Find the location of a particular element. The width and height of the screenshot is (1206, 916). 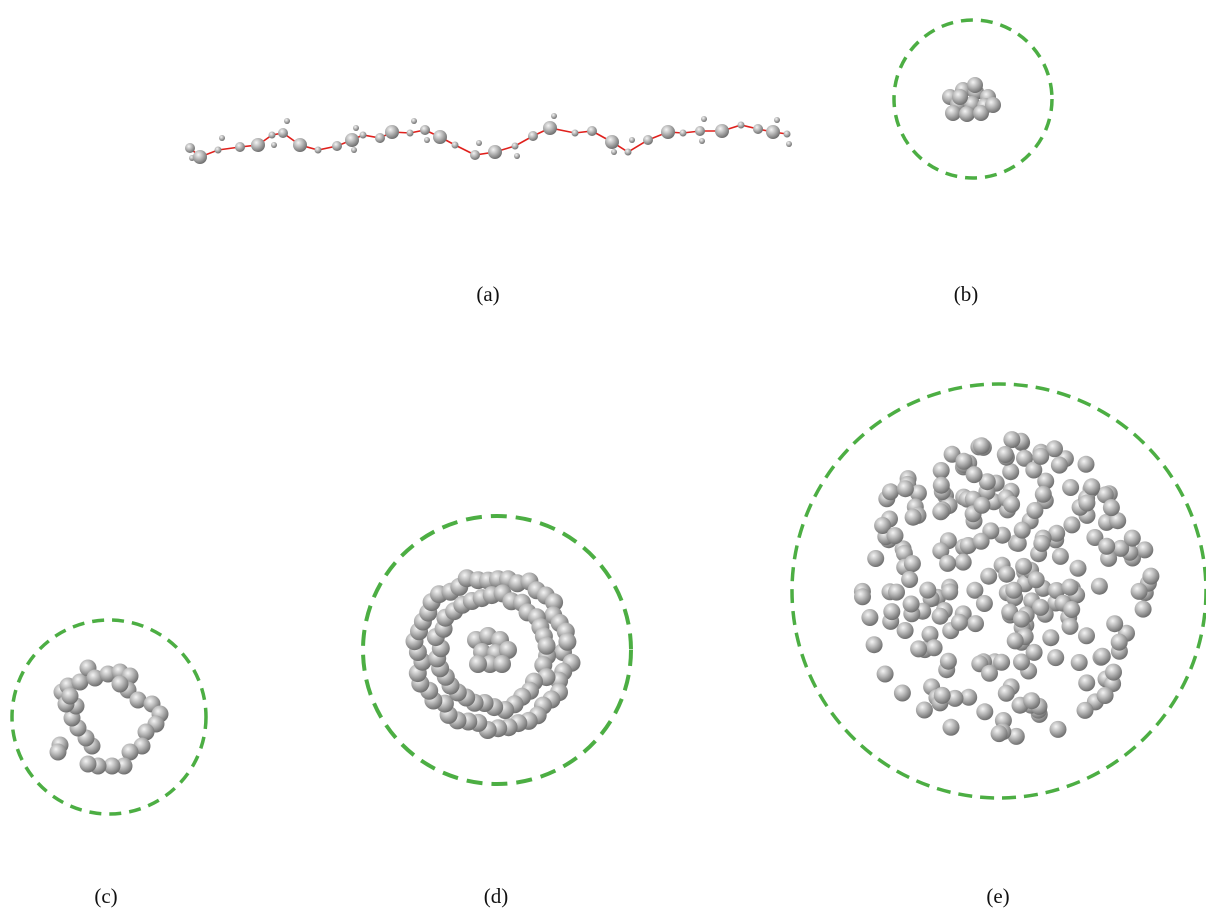

boundary-circle-b is located at coordinates (973, 99).